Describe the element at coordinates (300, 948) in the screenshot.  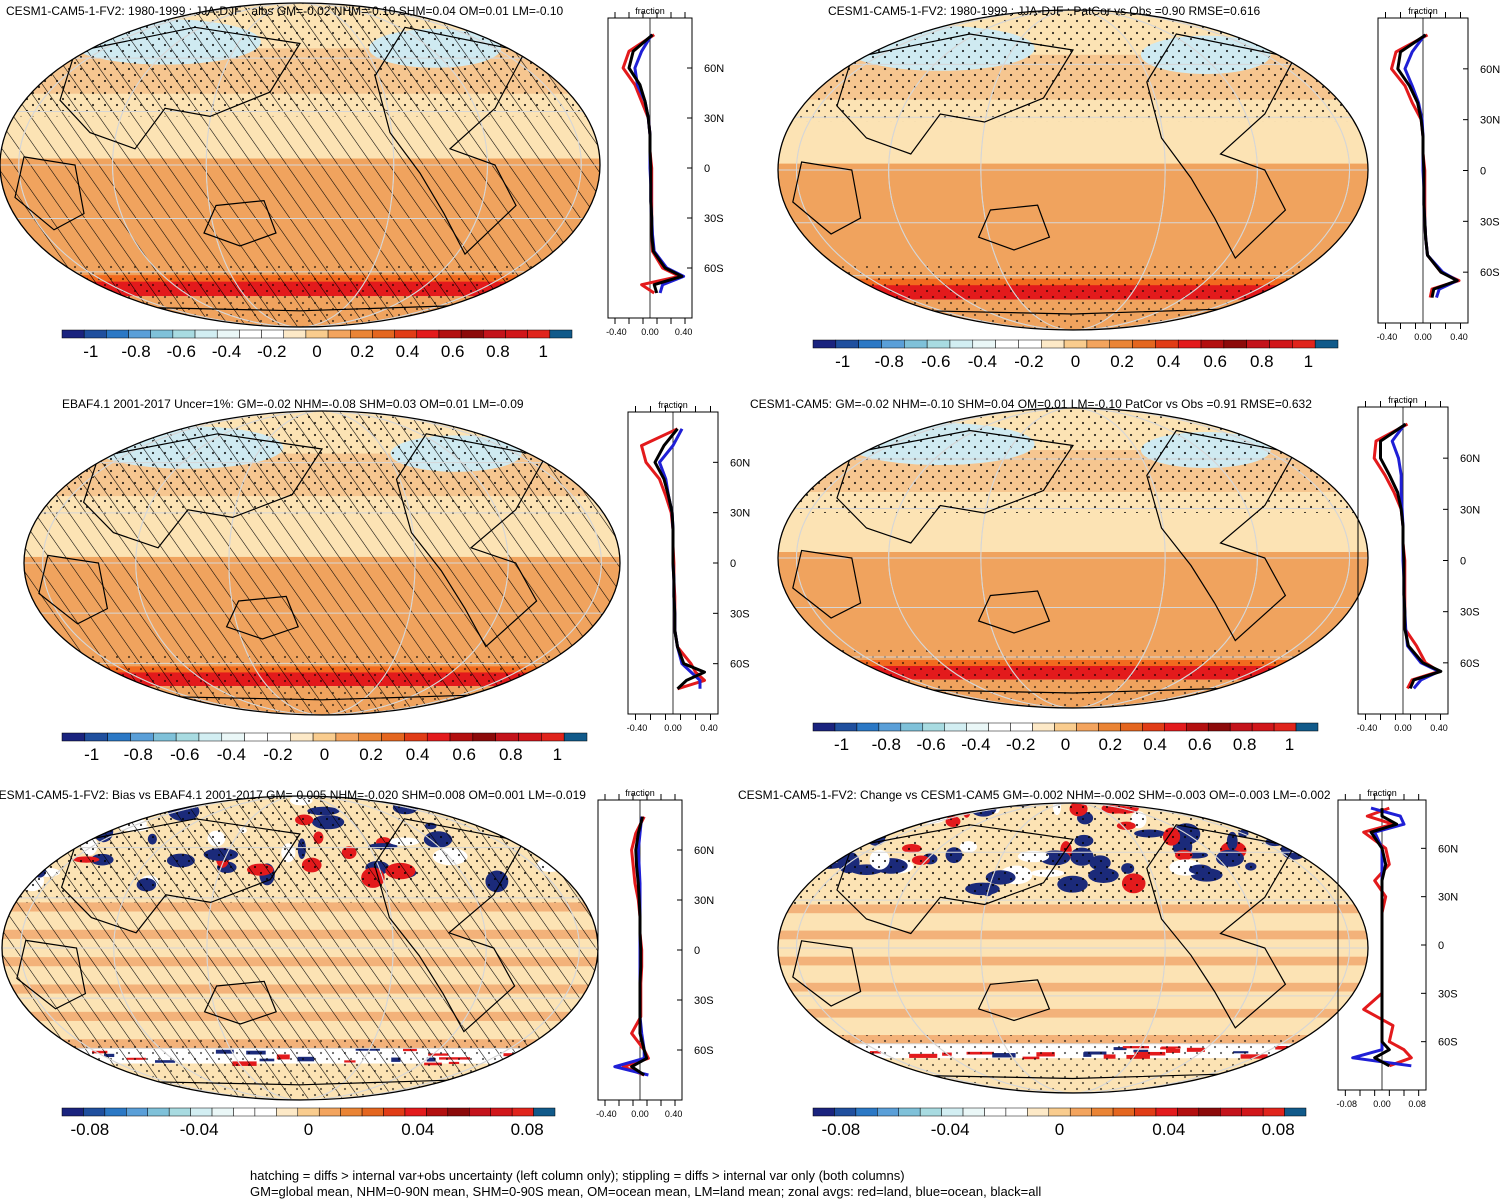
I see `map-bl` at that location.